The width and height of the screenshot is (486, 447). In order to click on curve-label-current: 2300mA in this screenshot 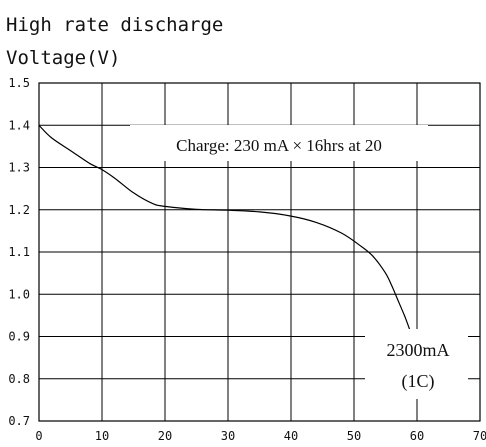, I will do `click(418, 350)`.